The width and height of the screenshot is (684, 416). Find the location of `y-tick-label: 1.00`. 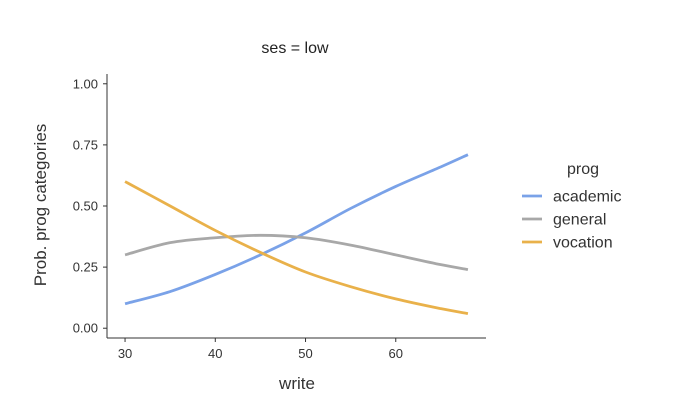

y-tick-label: 1.00 is located at coordinates (85, 83).